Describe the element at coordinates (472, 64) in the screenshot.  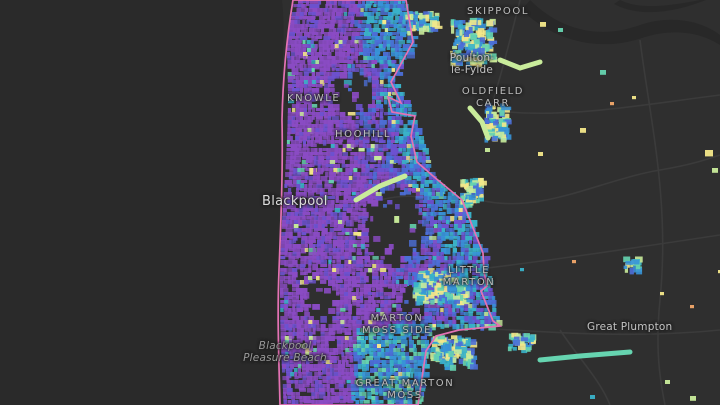
I see `label-poulton-le-fylde: Poulton- le-Fylde` at that location.